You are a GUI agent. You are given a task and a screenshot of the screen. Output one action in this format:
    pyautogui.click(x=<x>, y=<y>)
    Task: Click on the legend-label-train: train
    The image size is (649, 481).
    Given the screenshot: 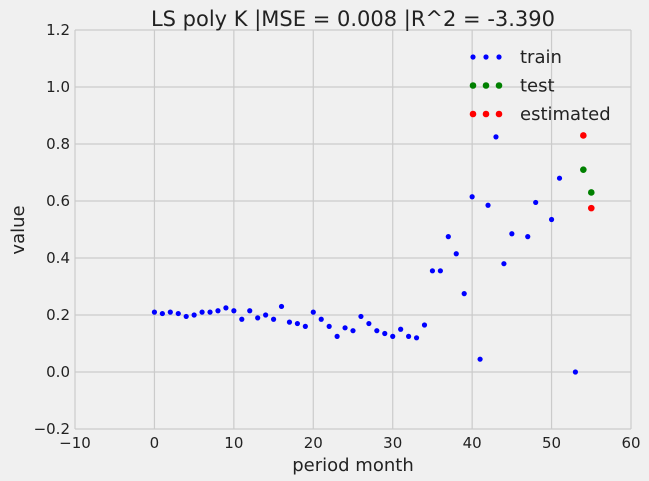 What is the action you would take?
    pyautogui.click(x=541, y=57)
    